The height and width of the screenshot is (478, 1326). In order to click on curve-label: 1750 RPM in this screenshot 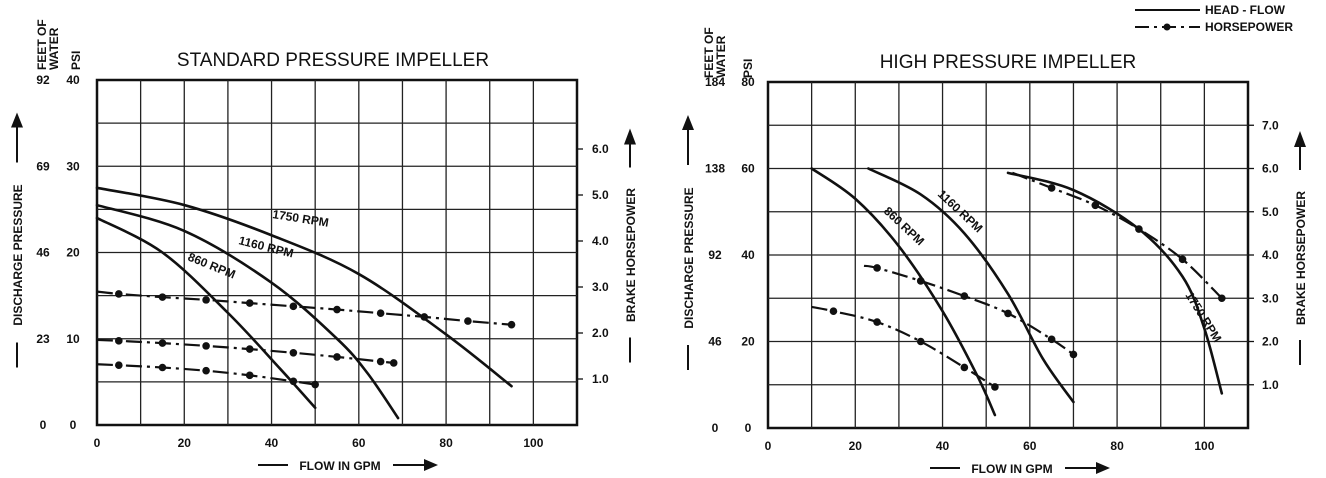, I will do `click(301, 218)`.